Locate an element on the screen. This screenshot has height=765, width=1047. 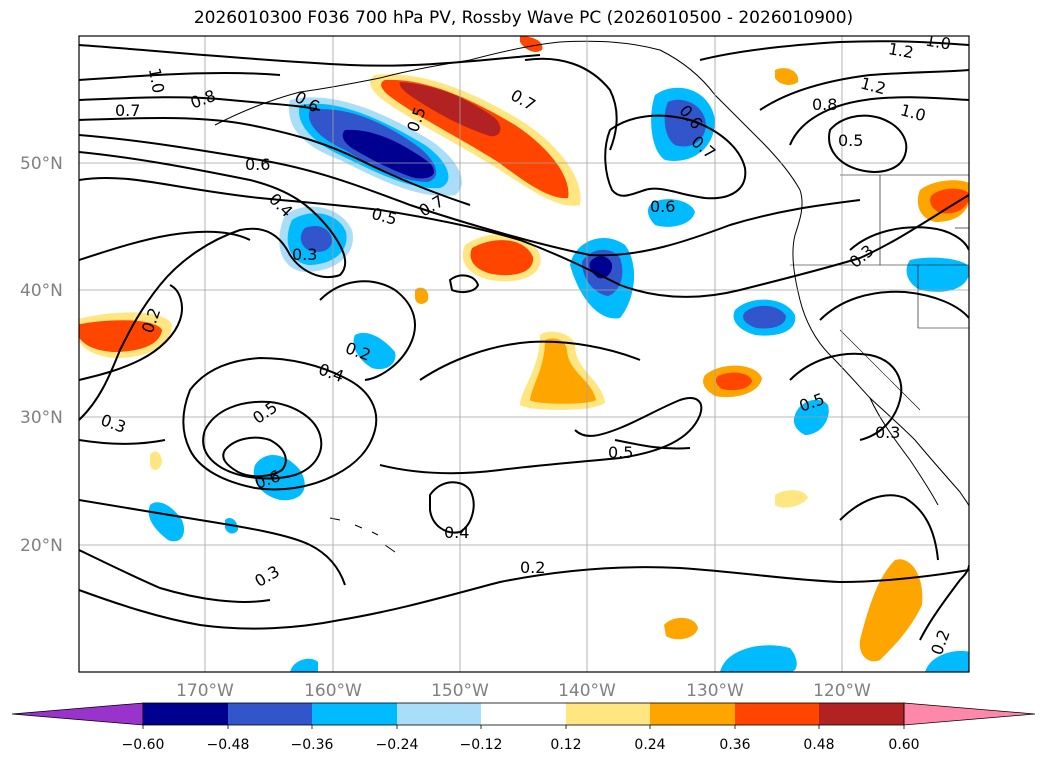
negative-anomaly-ne-core is located at coordinates (685, 123).